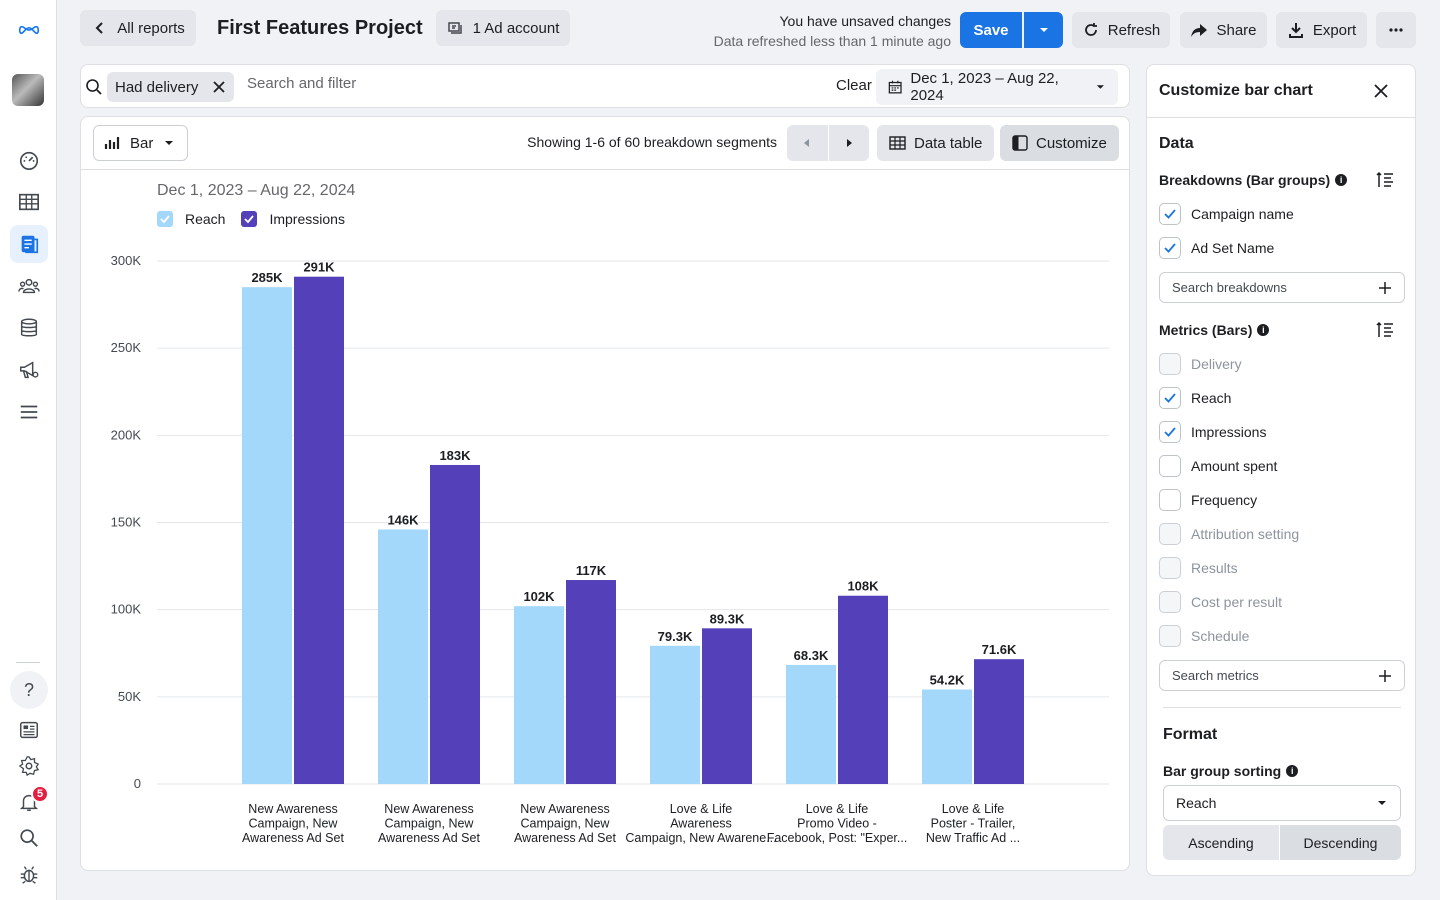  I want to click on y-tick-label: 300K, so click(126, 260).